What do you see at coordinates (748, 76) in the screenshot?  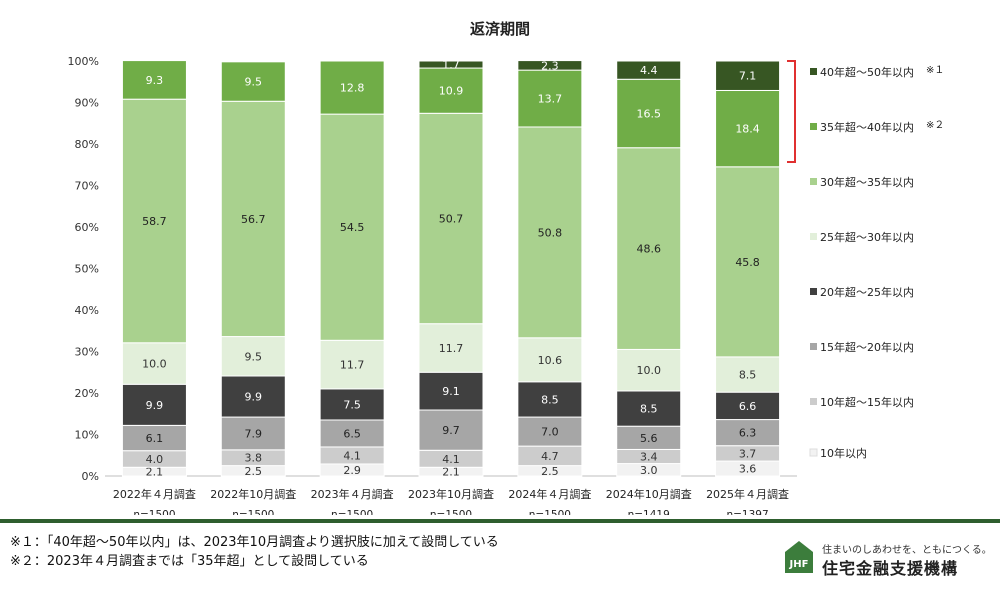 I see `data-label: 7.1` at bounding box center [748, 76].